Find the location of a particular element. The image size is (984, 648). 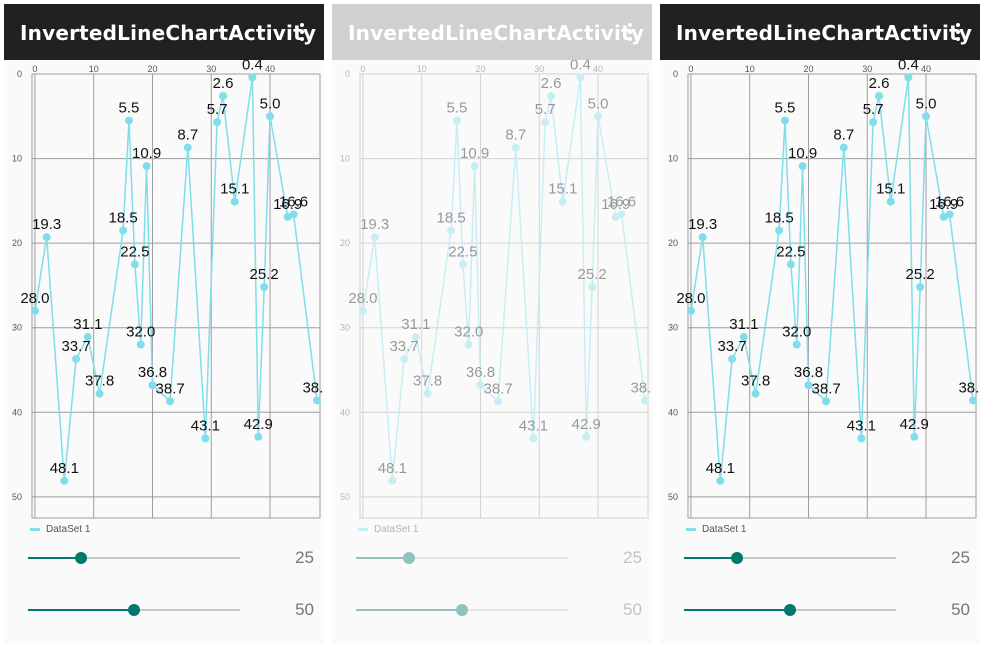

data-label: 33.7 is located at coordinates (731, 346).